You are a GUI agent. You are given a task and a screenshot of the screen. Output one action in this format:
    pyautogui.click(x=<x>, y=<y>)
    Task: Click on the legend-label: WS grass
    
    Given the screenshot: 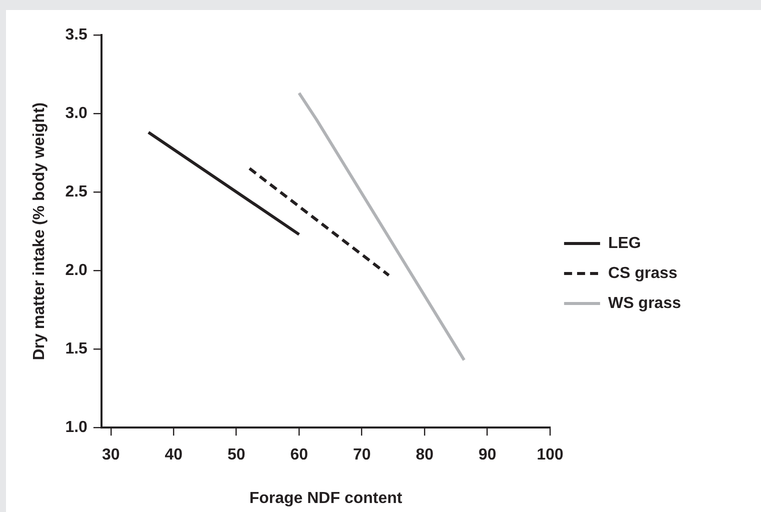 What is the action you would take?
    pyautogui.click(x=645, y=303)
    